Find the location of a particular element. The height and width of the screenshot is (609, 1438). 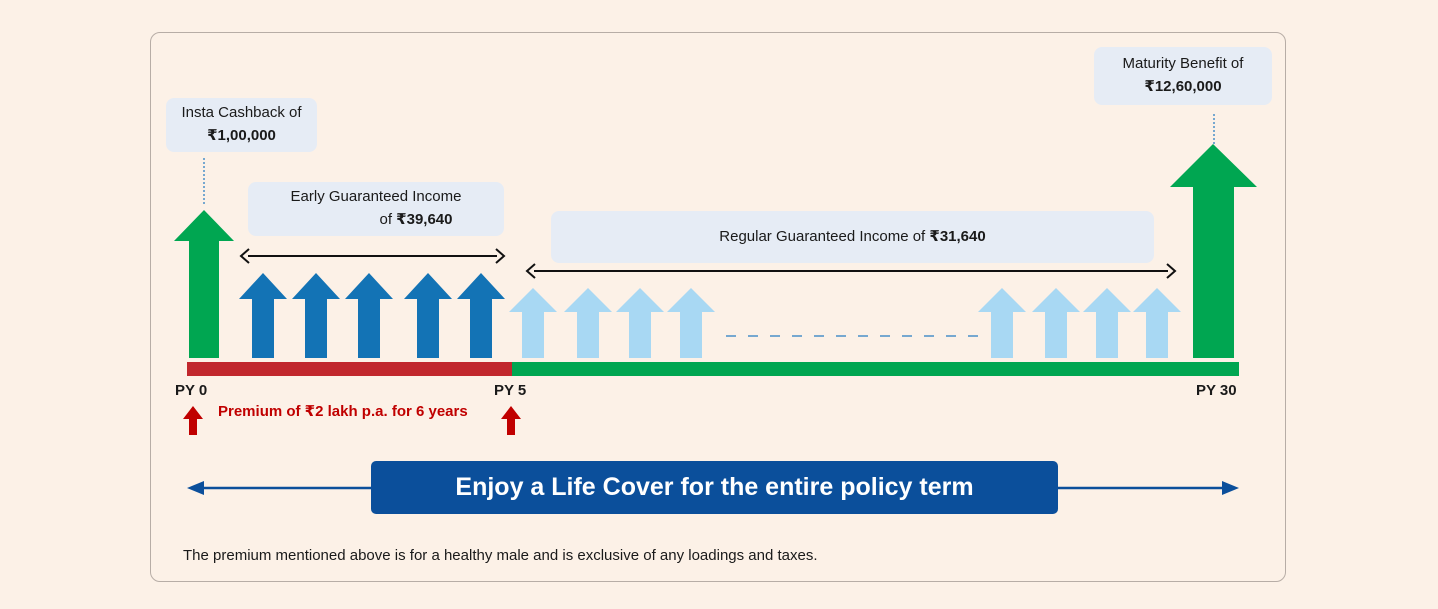

early-income-amount: ₹39,640 is located at coordinates (424, 219).